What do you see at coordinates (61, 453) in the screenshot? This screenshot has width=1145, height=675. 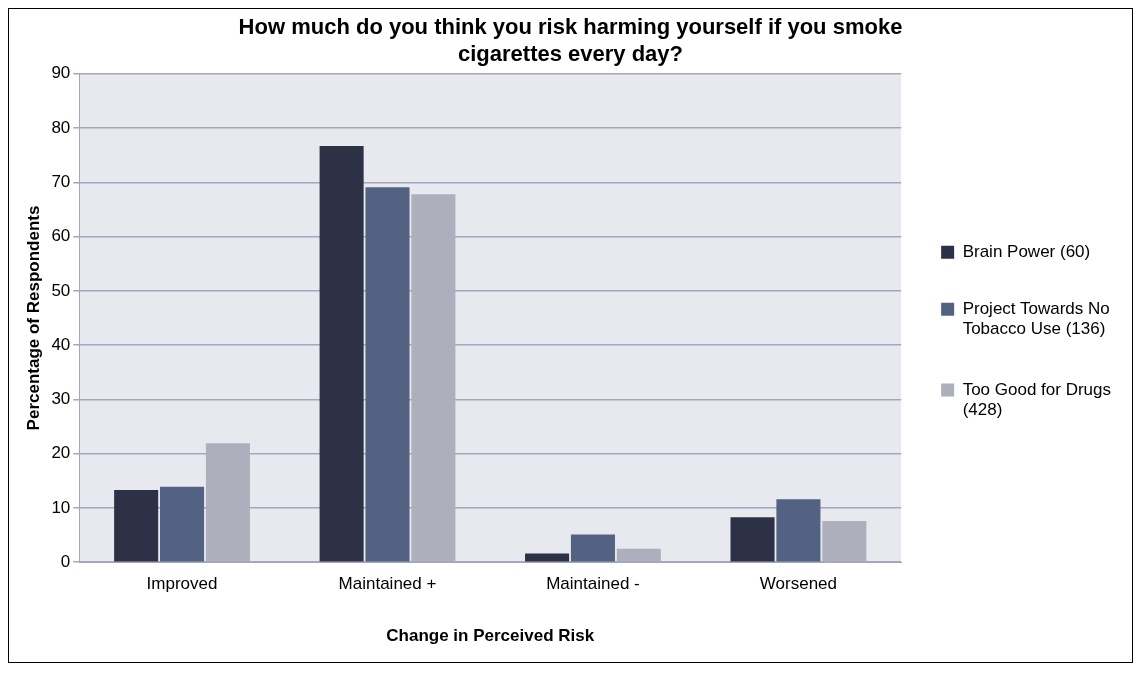 I see `y-tick-label: 20` at bounding box center [61, 453].